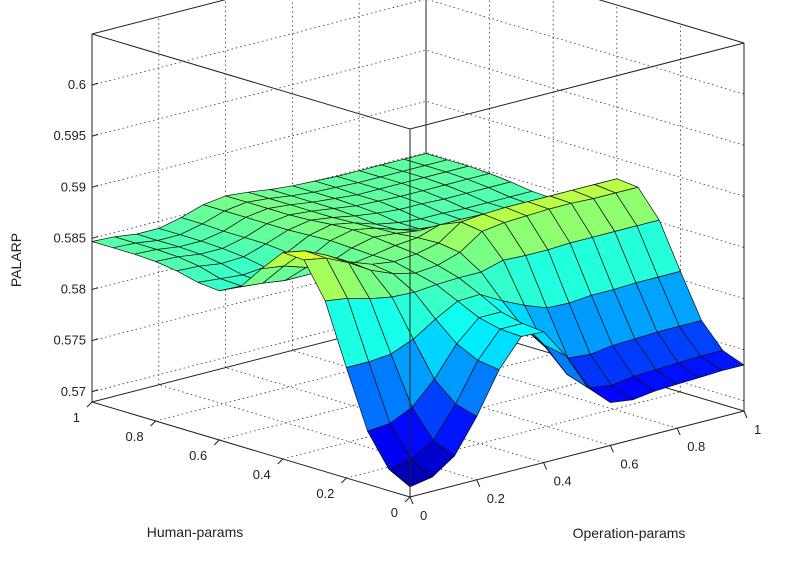 This screenshot has height=562, width=794. I want to click on x-tick-label: 0.4, so click(563, 481).